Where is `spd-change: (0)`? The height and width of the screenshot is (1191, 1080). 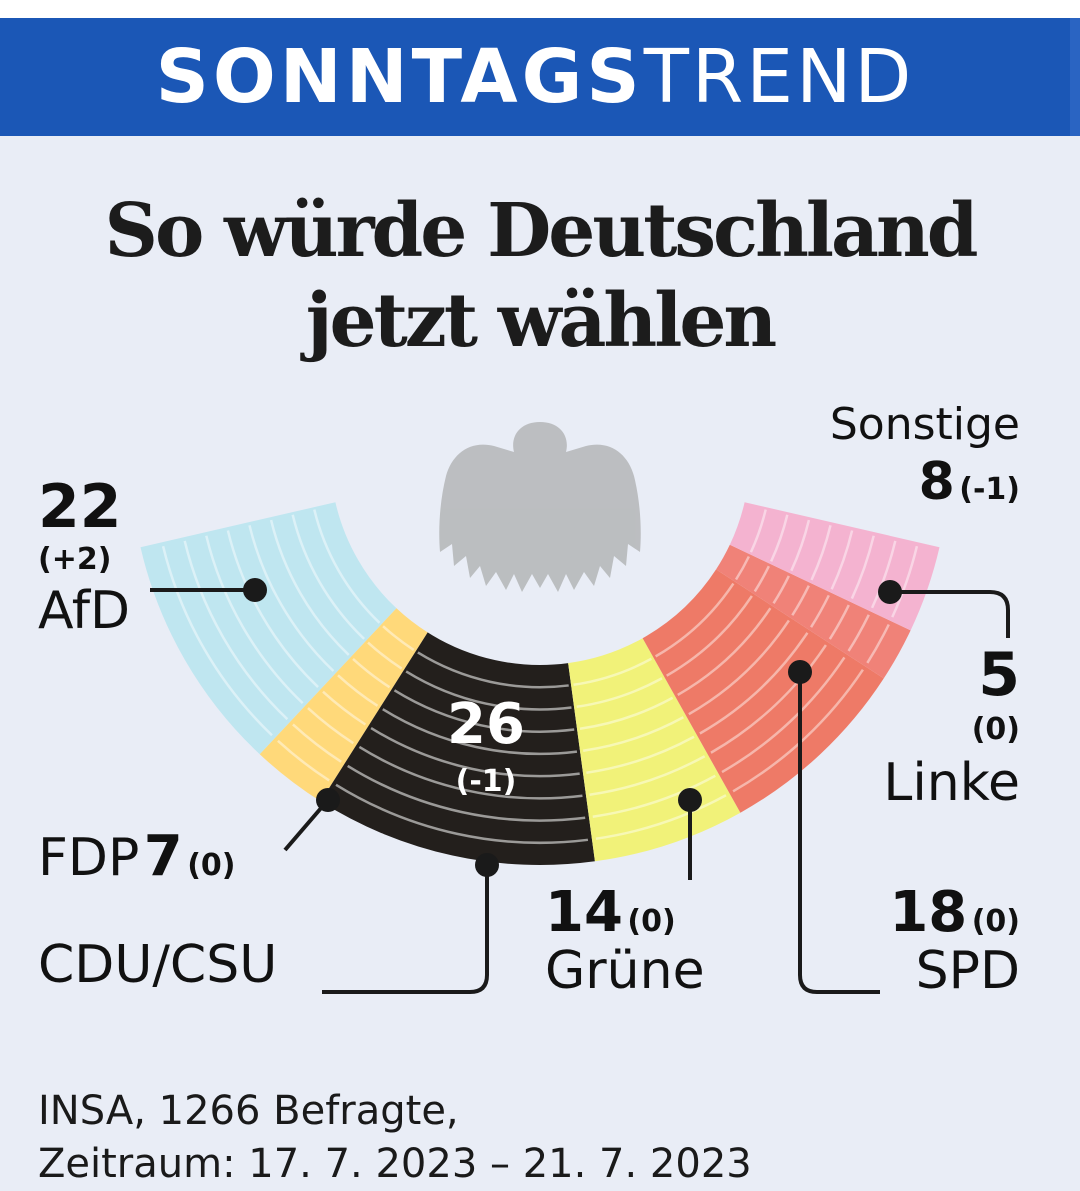 spd-change: (0) is located at coordinates (995, 921).